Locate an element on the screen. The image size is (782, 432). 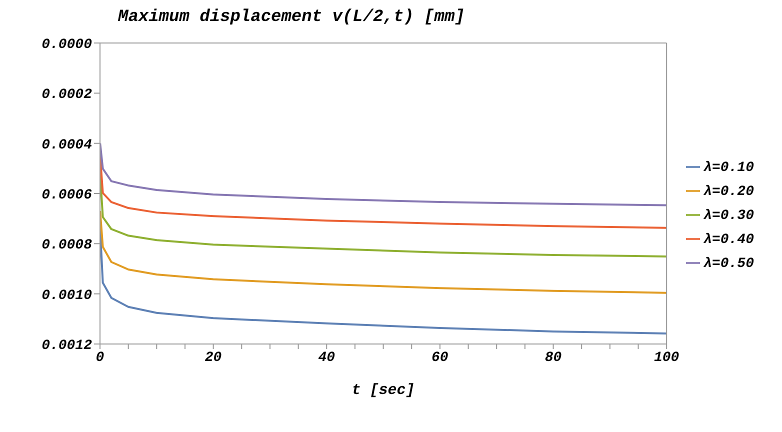
y-tick-label: 0.0012 is located at coordinates (67, 346).